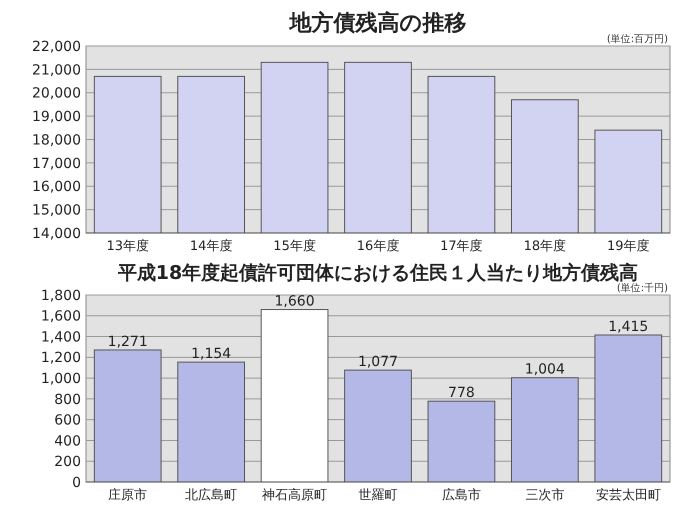  What do you see at coordinates (642, 288) in the screenshot?
I see `text: (単位:千円)` at bounding box center [642, 288].